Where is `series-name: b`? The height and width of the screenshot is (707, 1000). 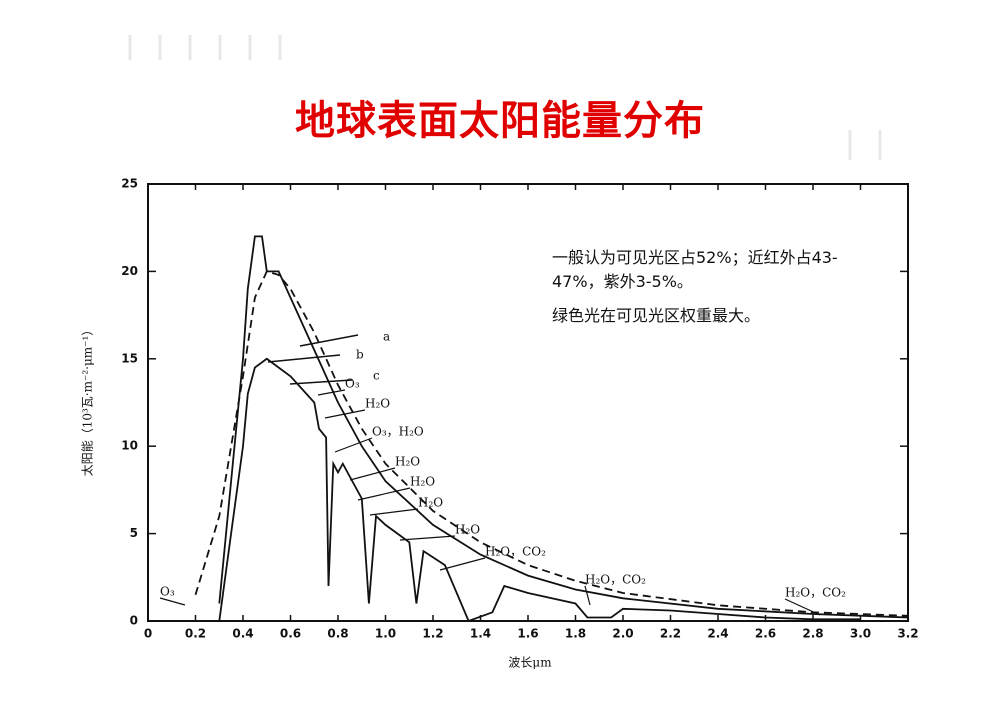
series-name: b is located at coordinates (360, 355).